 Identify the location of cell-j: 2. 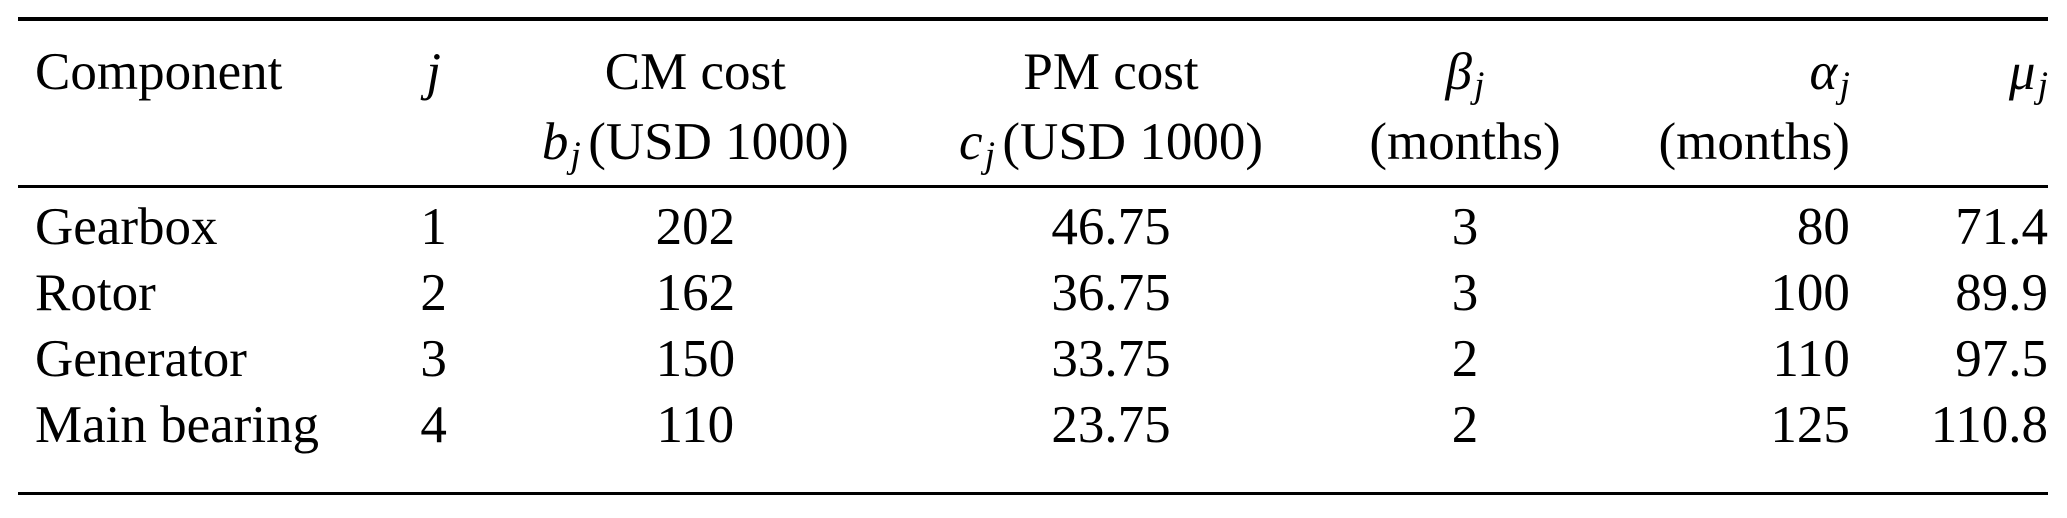
(433, 293).